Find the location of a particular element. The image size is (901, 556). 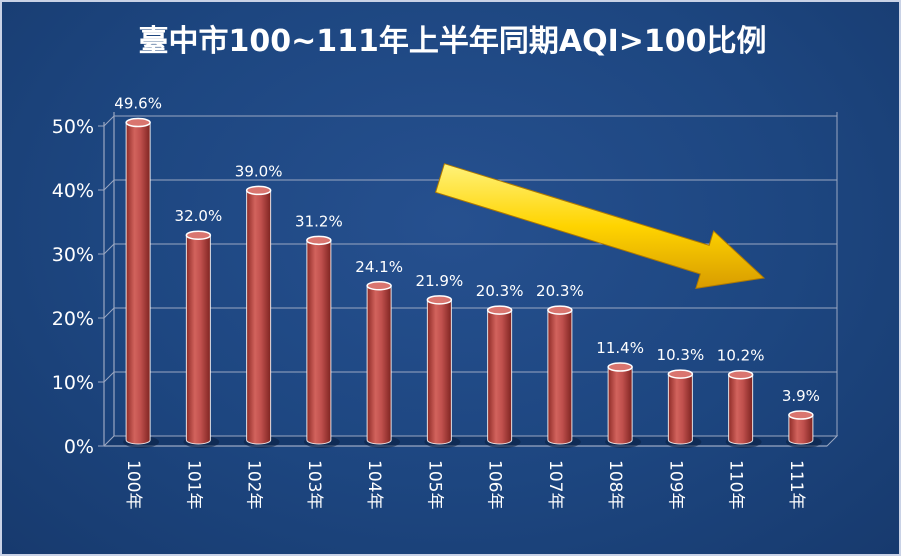

chart-title: 臺中市100~111年上半年同期AQI>100比例 is located at coordinates (452, 41).